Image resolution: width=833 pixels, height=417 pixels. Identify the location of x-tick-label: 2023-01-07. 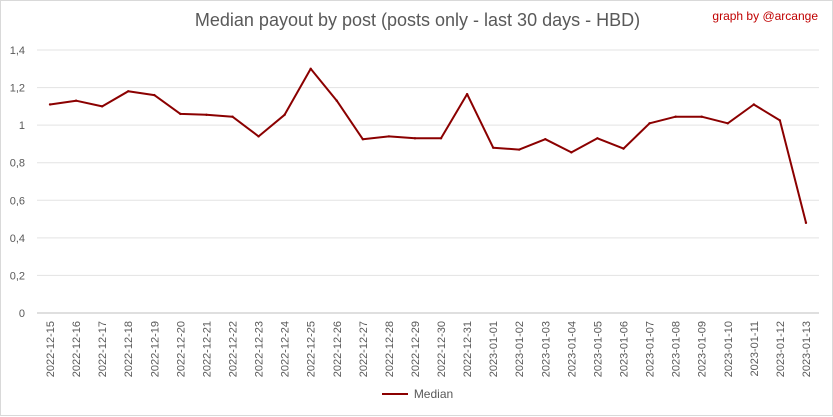
(651, 349).